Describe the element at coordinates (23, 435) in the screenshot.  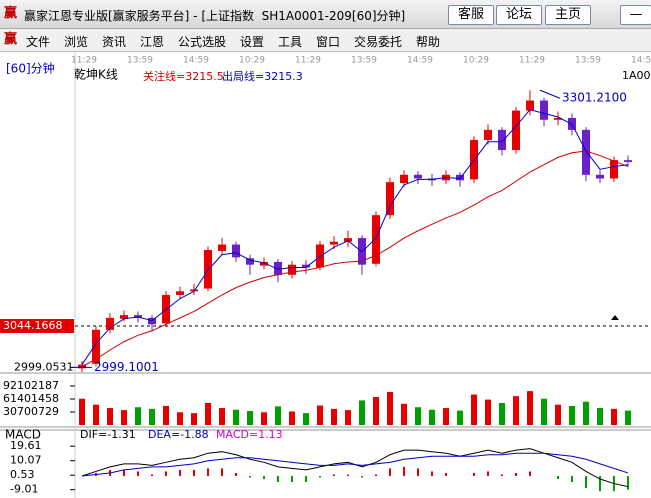
I see `macd-title: MACD` at that location.